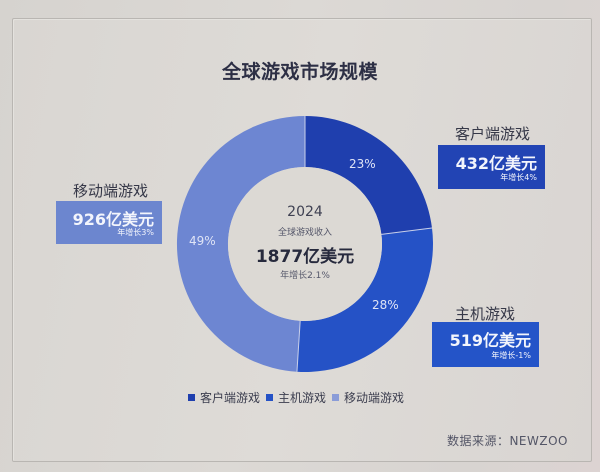  I want to click on callout-mobile: 926亿美元 年增长3%, so click(109, 222).